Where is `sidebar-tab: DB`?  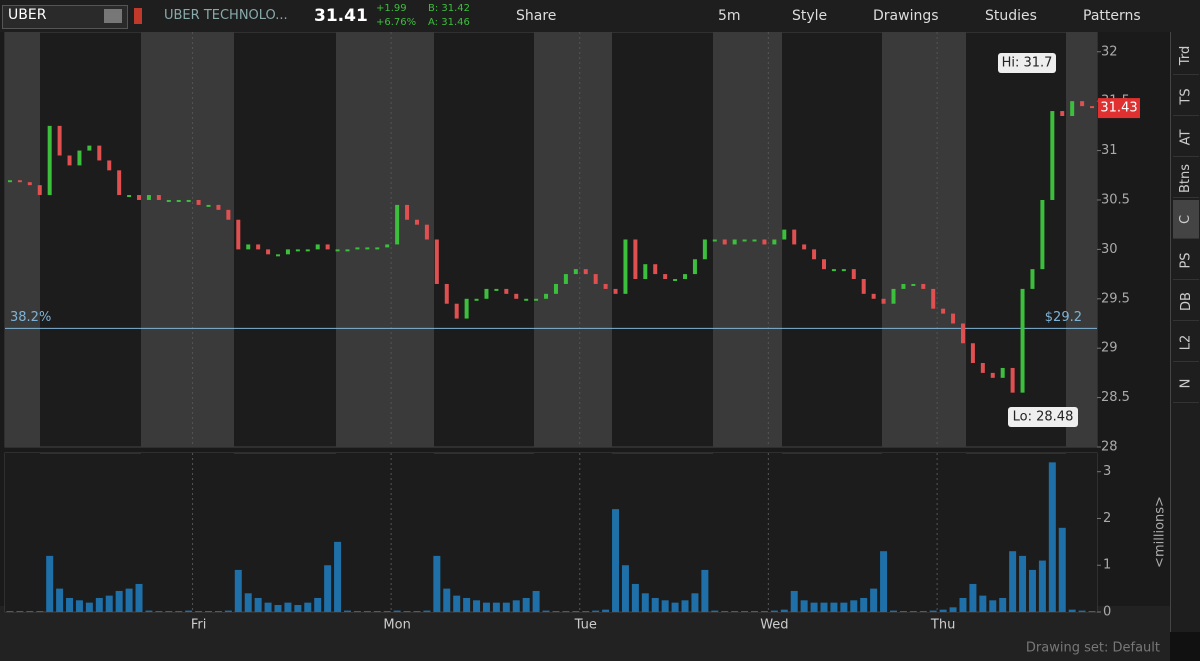 sidebar-tab: DB is located at coordinates (1186, 301).